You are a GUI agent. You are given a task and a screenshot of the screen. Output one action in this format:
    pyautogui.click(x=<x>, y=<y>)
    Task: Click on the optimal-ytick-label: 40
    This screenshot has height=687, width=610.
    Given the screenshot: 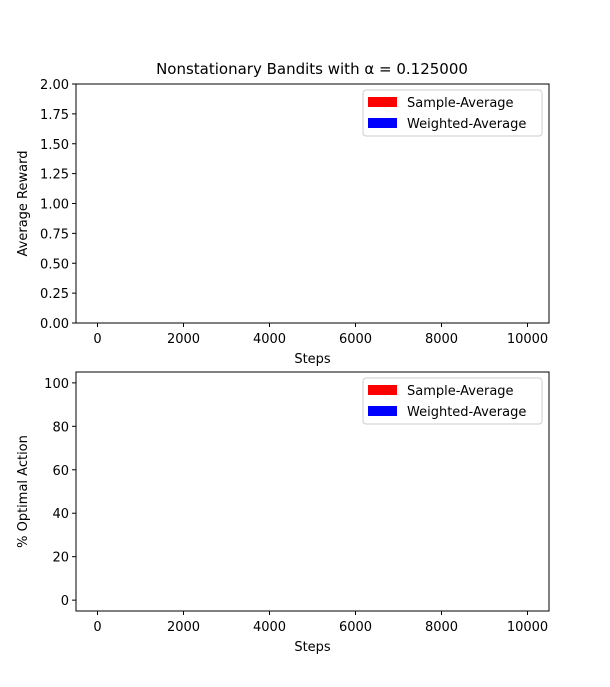 What is the action you would take?
    pyautogui.click(x=60, y=514)
    